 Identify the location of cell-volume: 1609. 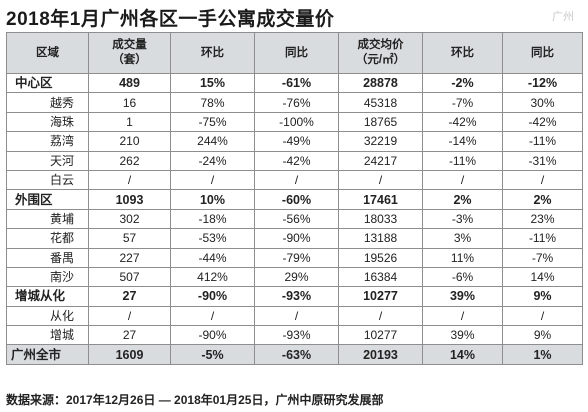
(129, 354).